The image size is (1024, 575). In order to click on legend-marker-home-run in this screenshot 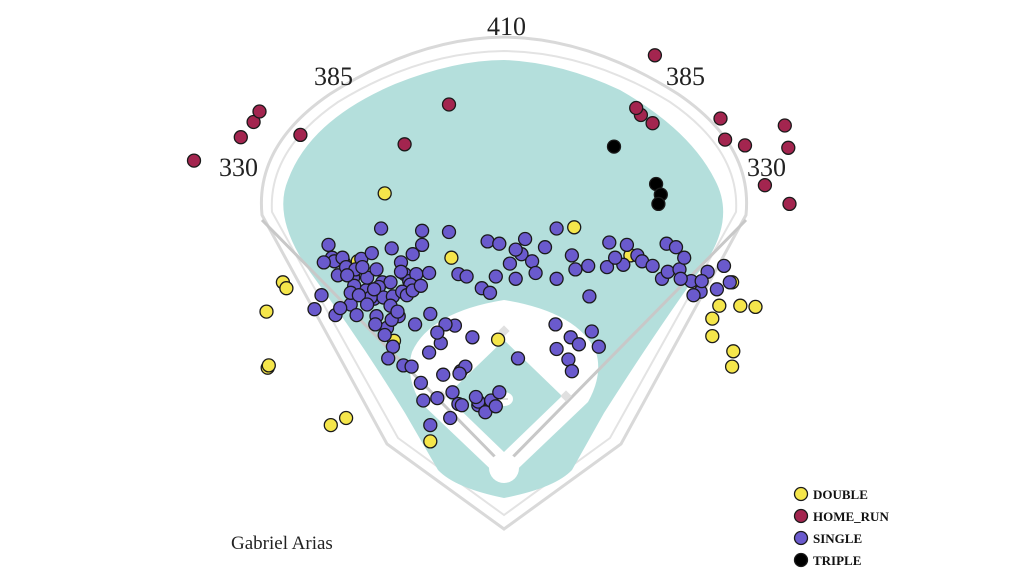, I will do `click(801, 516)`.